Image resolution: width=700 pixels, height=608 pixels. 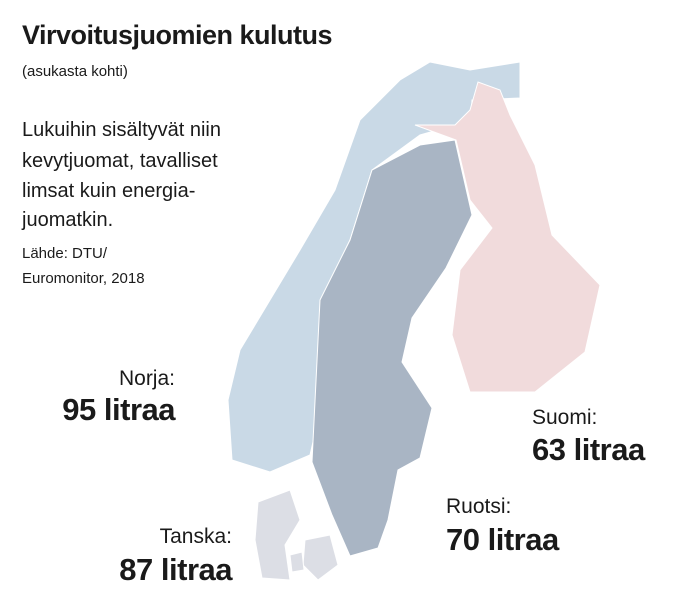 What do you see at coordinates (503, 539) in the screenshot?
I see `region-amount: 70 litraa` at bounding box center [503, 539].